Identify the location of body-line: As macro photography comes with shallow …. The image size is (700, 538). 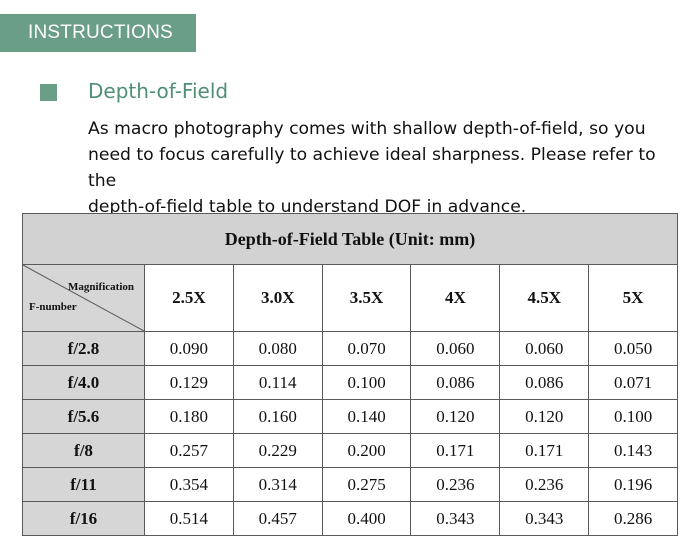
(367, 129).